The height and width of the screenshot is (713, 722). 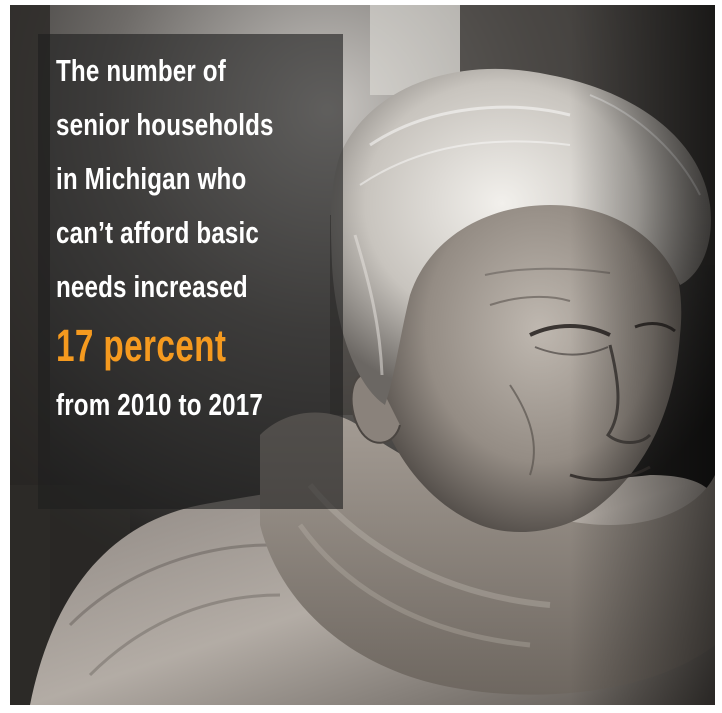 What do you see at coordinates (158, 232) in the screenshot?
I see `caption-line-4: can’t afford basic` at bounding box center [158, 232].